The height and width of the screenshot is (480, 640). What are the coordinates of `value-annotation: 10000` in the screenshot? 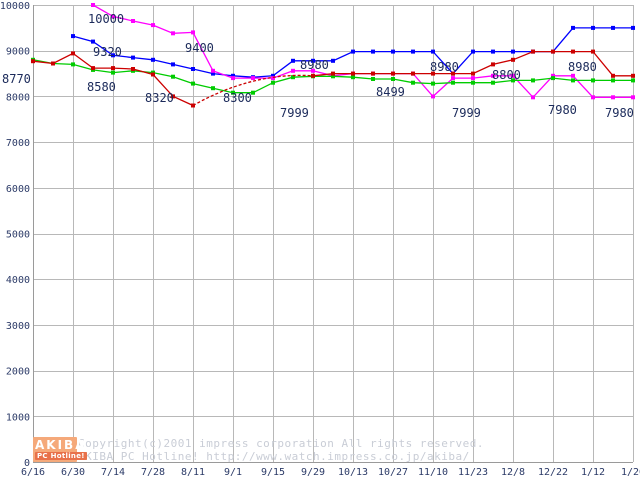 It's located at (106, 19).